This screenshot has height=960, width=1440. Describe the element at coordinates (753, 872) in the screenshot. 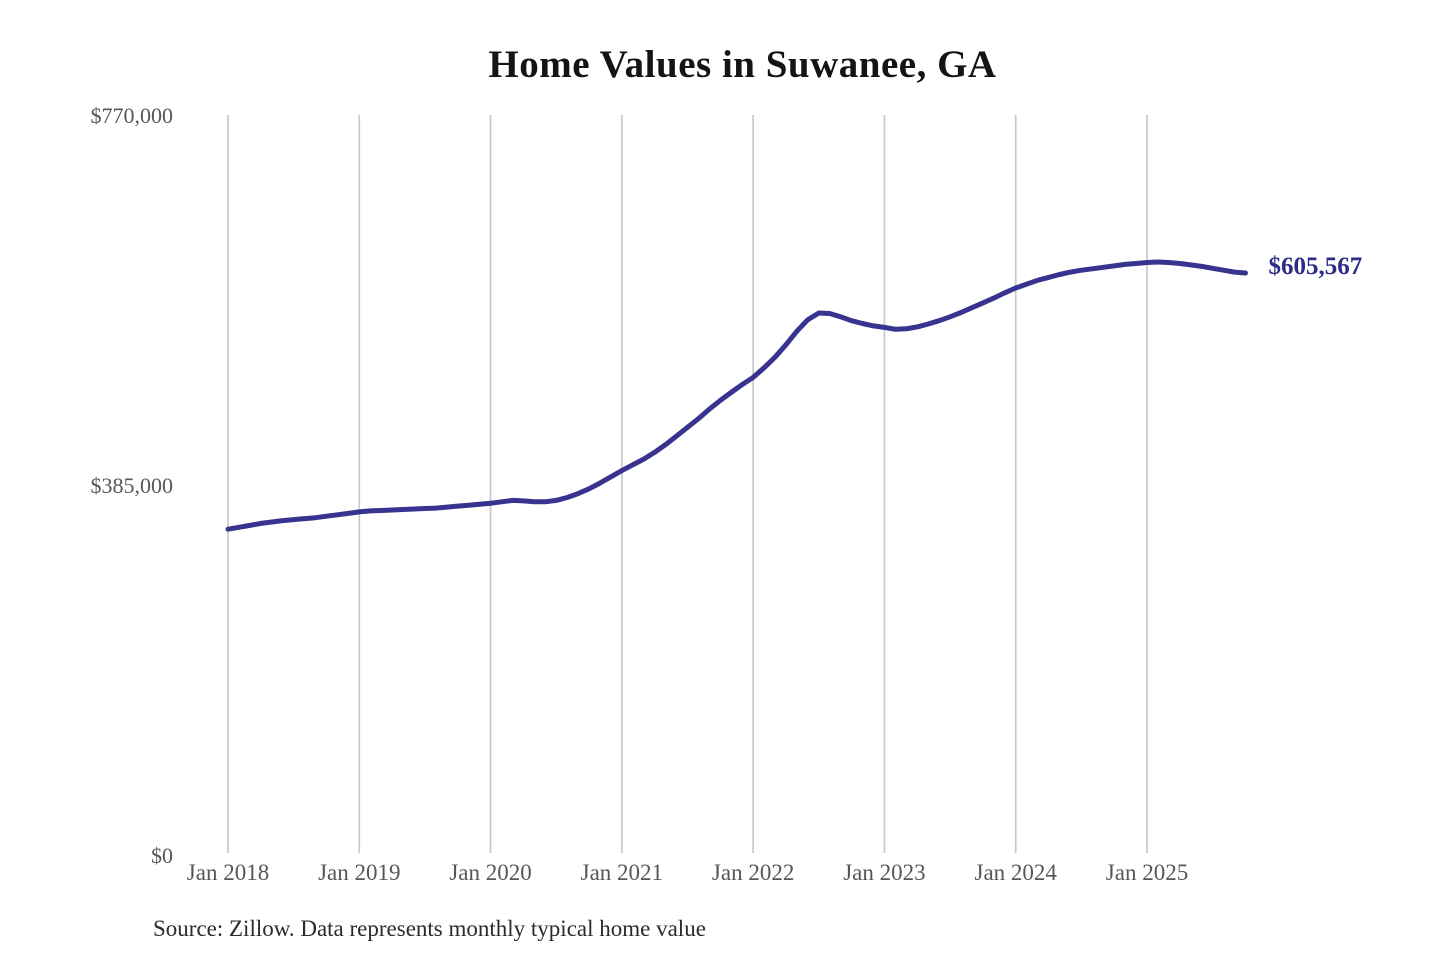

I see `x-axis-tick-label: Jan 2022` at that location.